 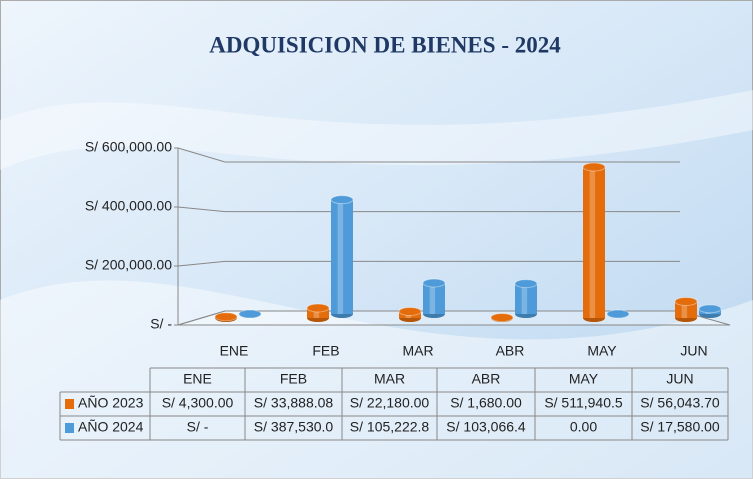 I want to click on x-tick-label: ABR, so click(x=510, y=351).